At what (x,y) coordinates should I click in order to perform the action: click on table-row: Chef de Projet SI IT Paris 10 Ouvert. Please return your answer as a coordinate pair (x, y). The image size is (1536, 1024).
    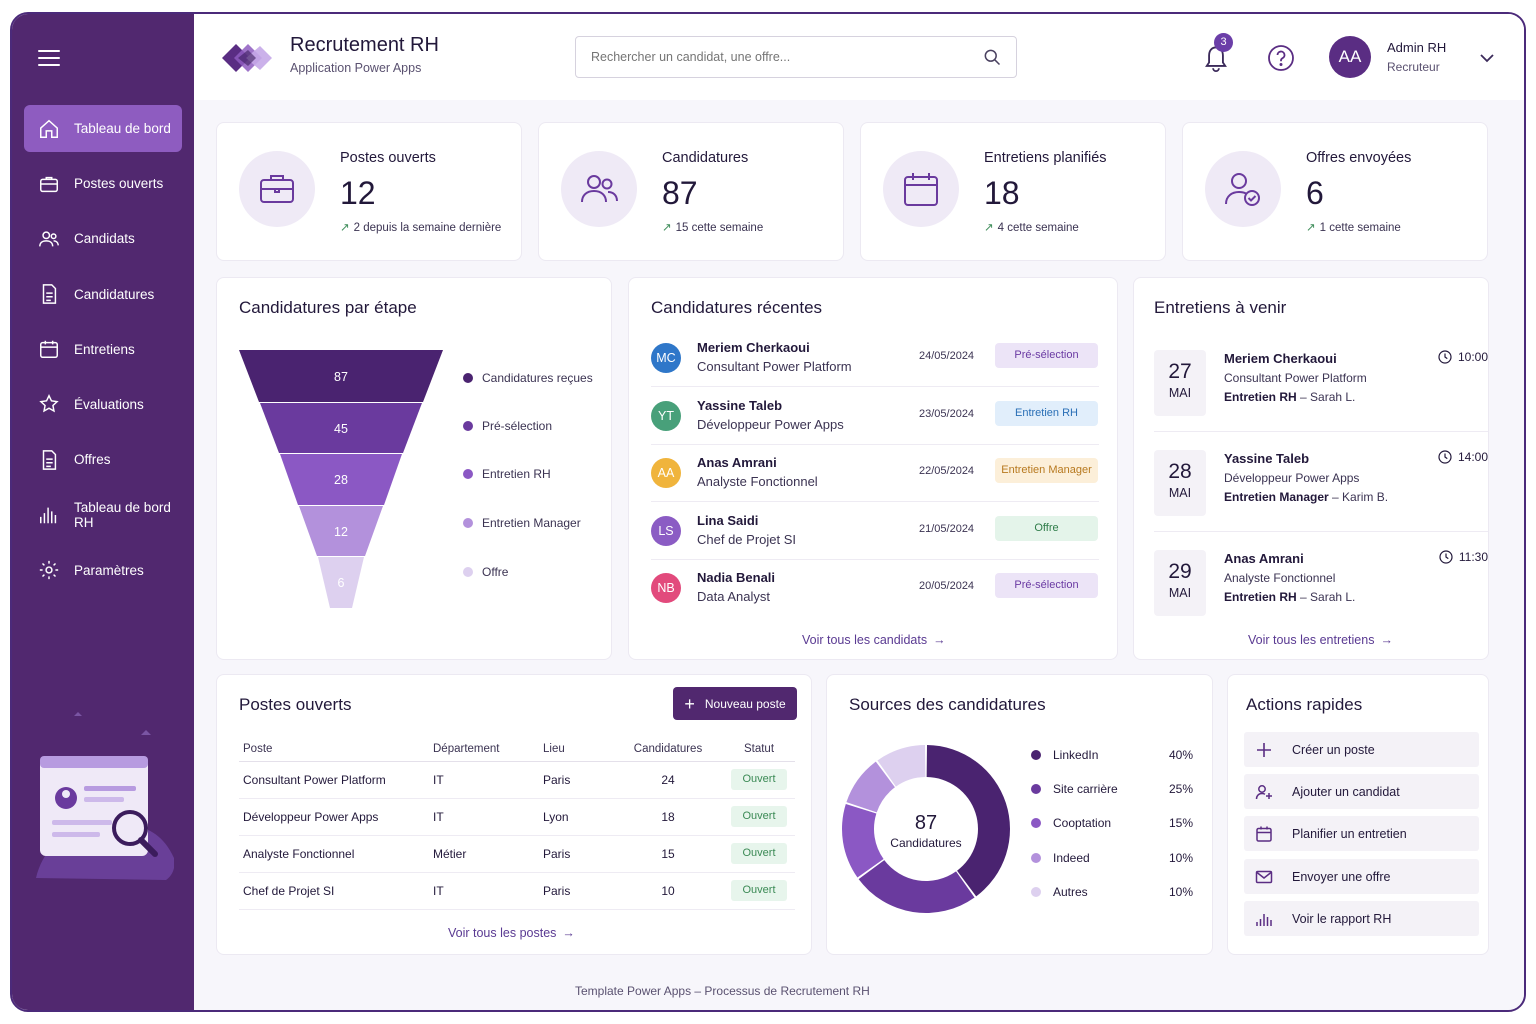
    Looking at the image, I should click on (517, 891).